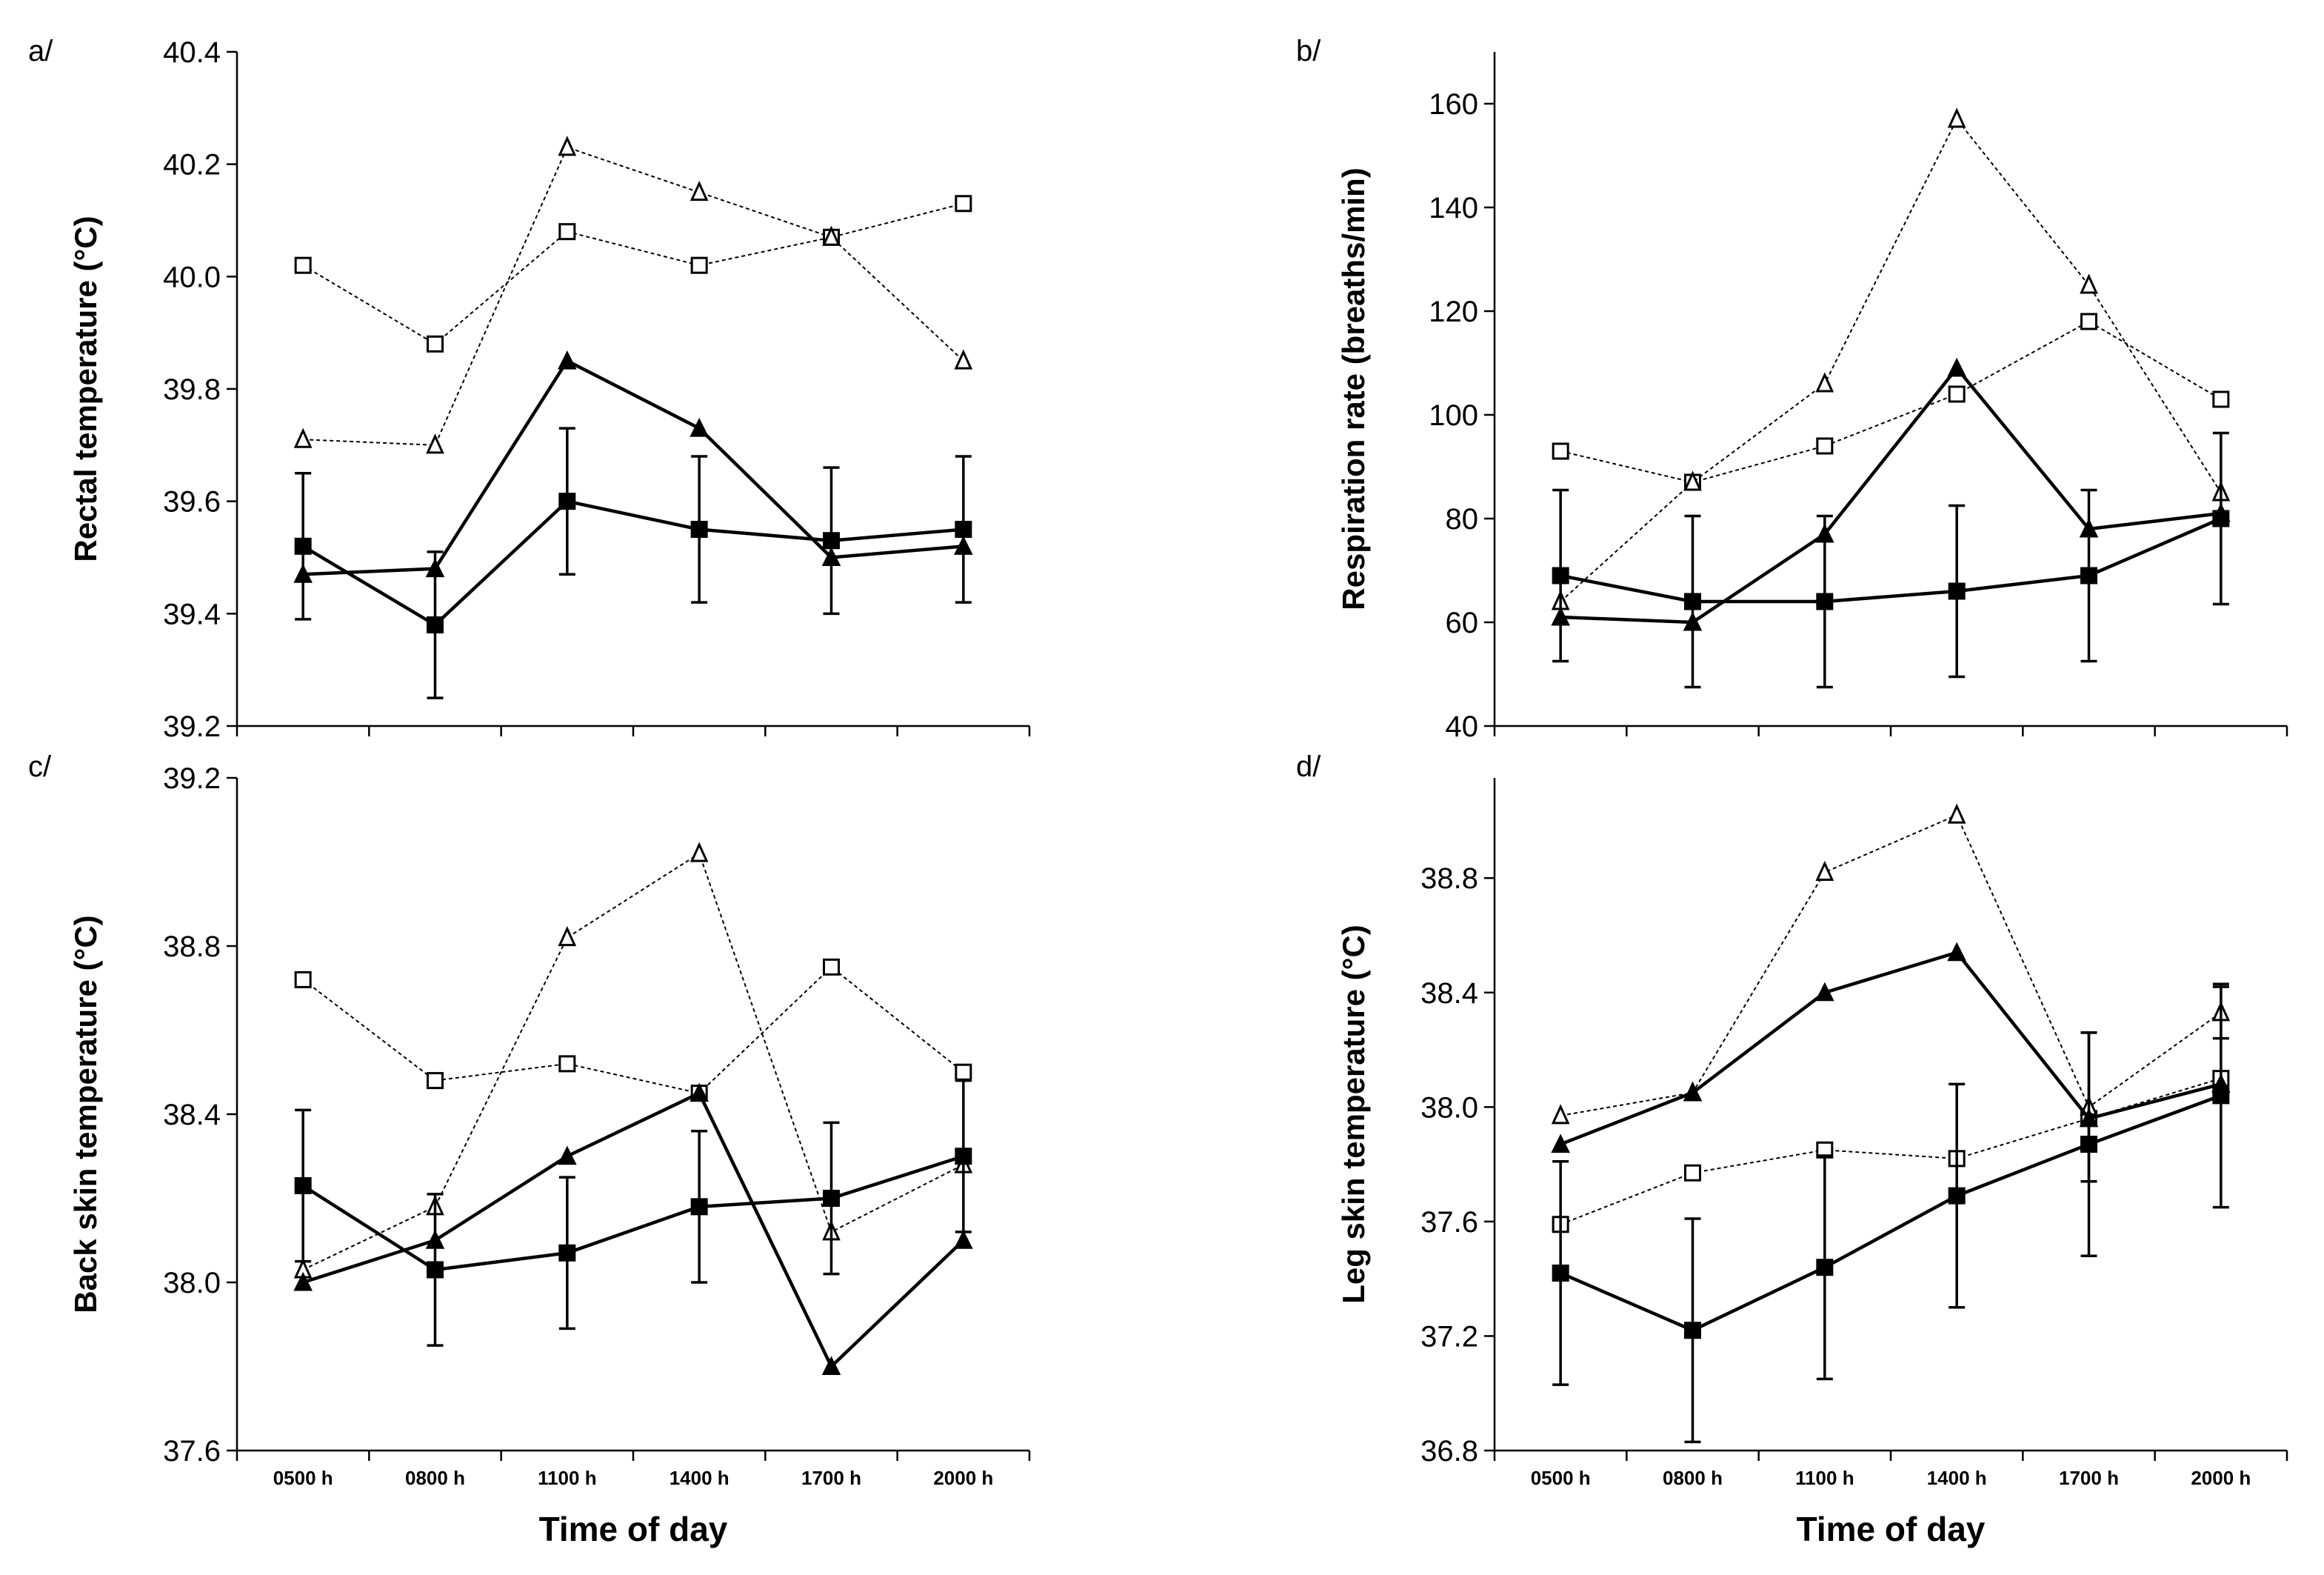 The image size is (2324, 1575). Describe the element at coordinates (1462, 519) in the screenshot. I see `y-tick-label: 80` at that location.